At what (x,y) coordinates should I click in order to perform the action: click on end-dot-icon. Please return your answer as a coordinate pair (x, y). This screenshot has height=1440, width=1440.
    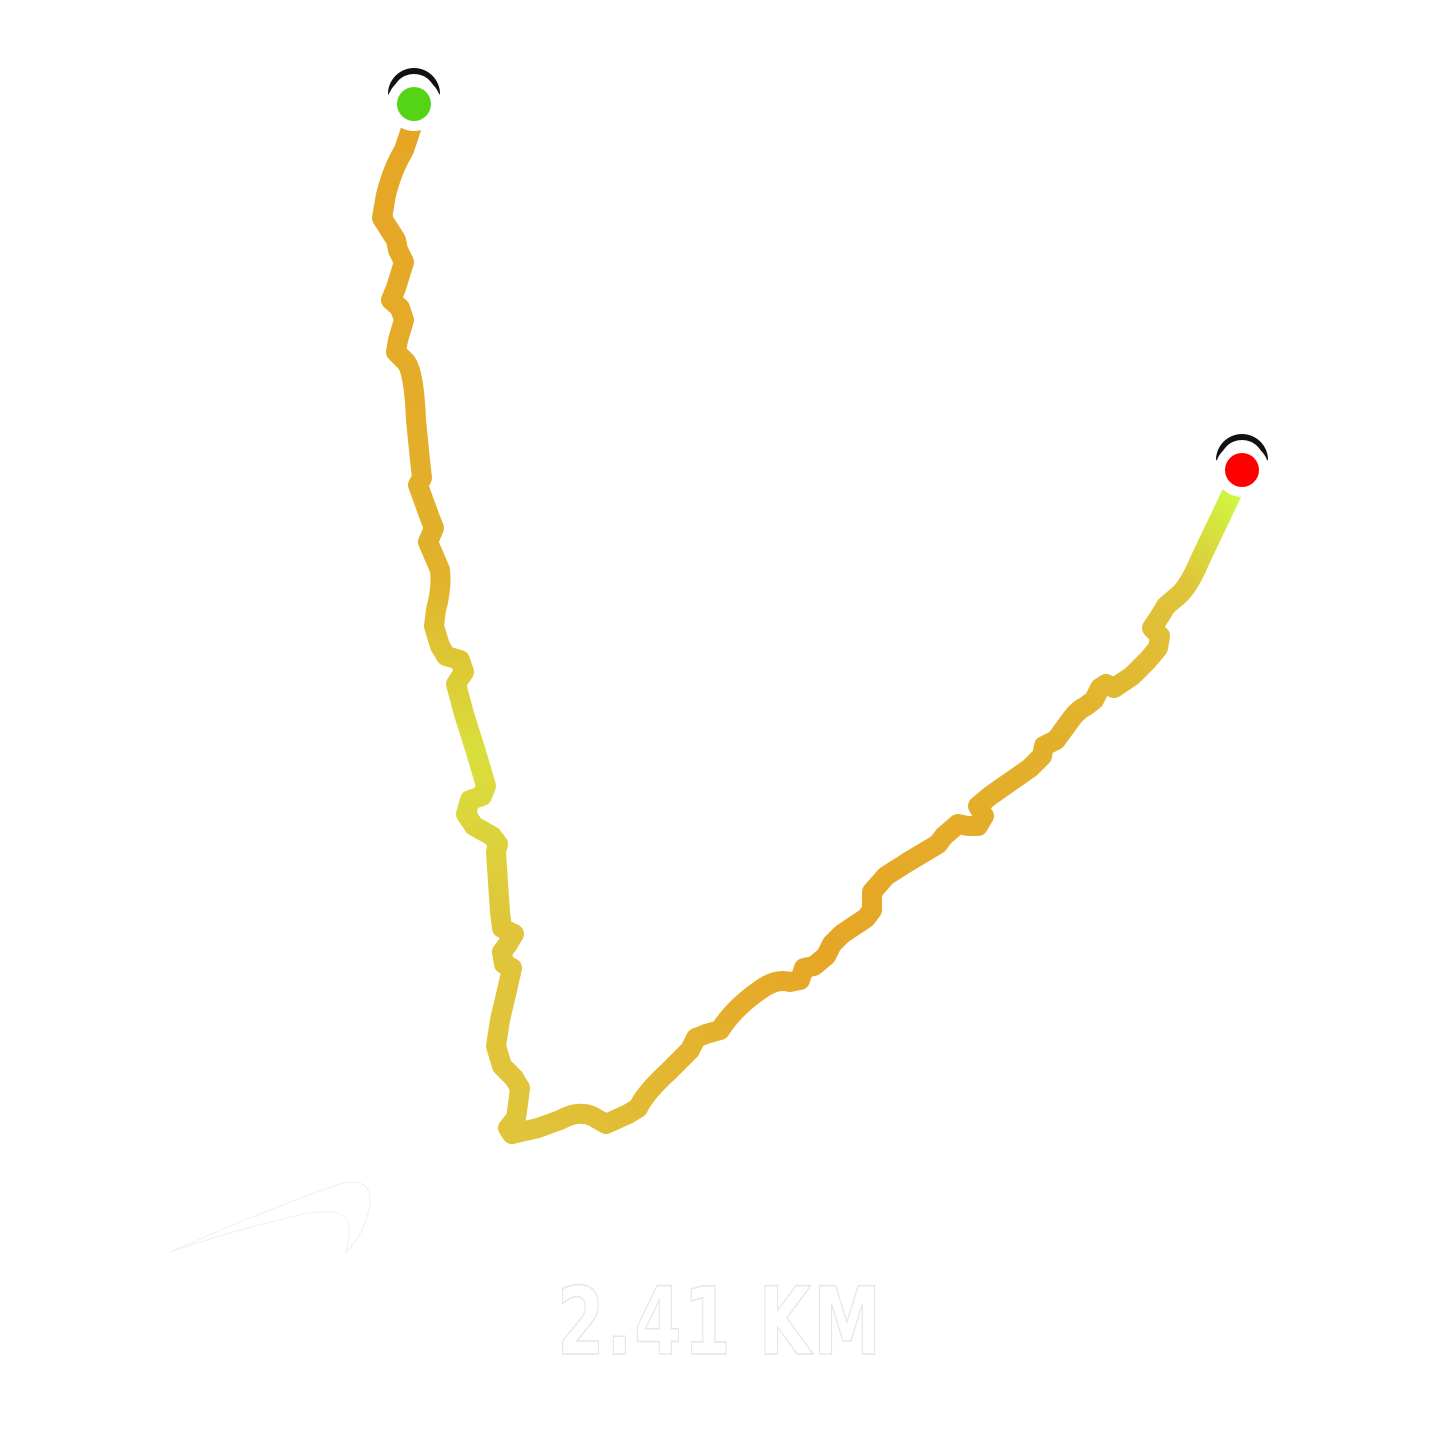
    Looking at the image, I should click on (1242, 470).